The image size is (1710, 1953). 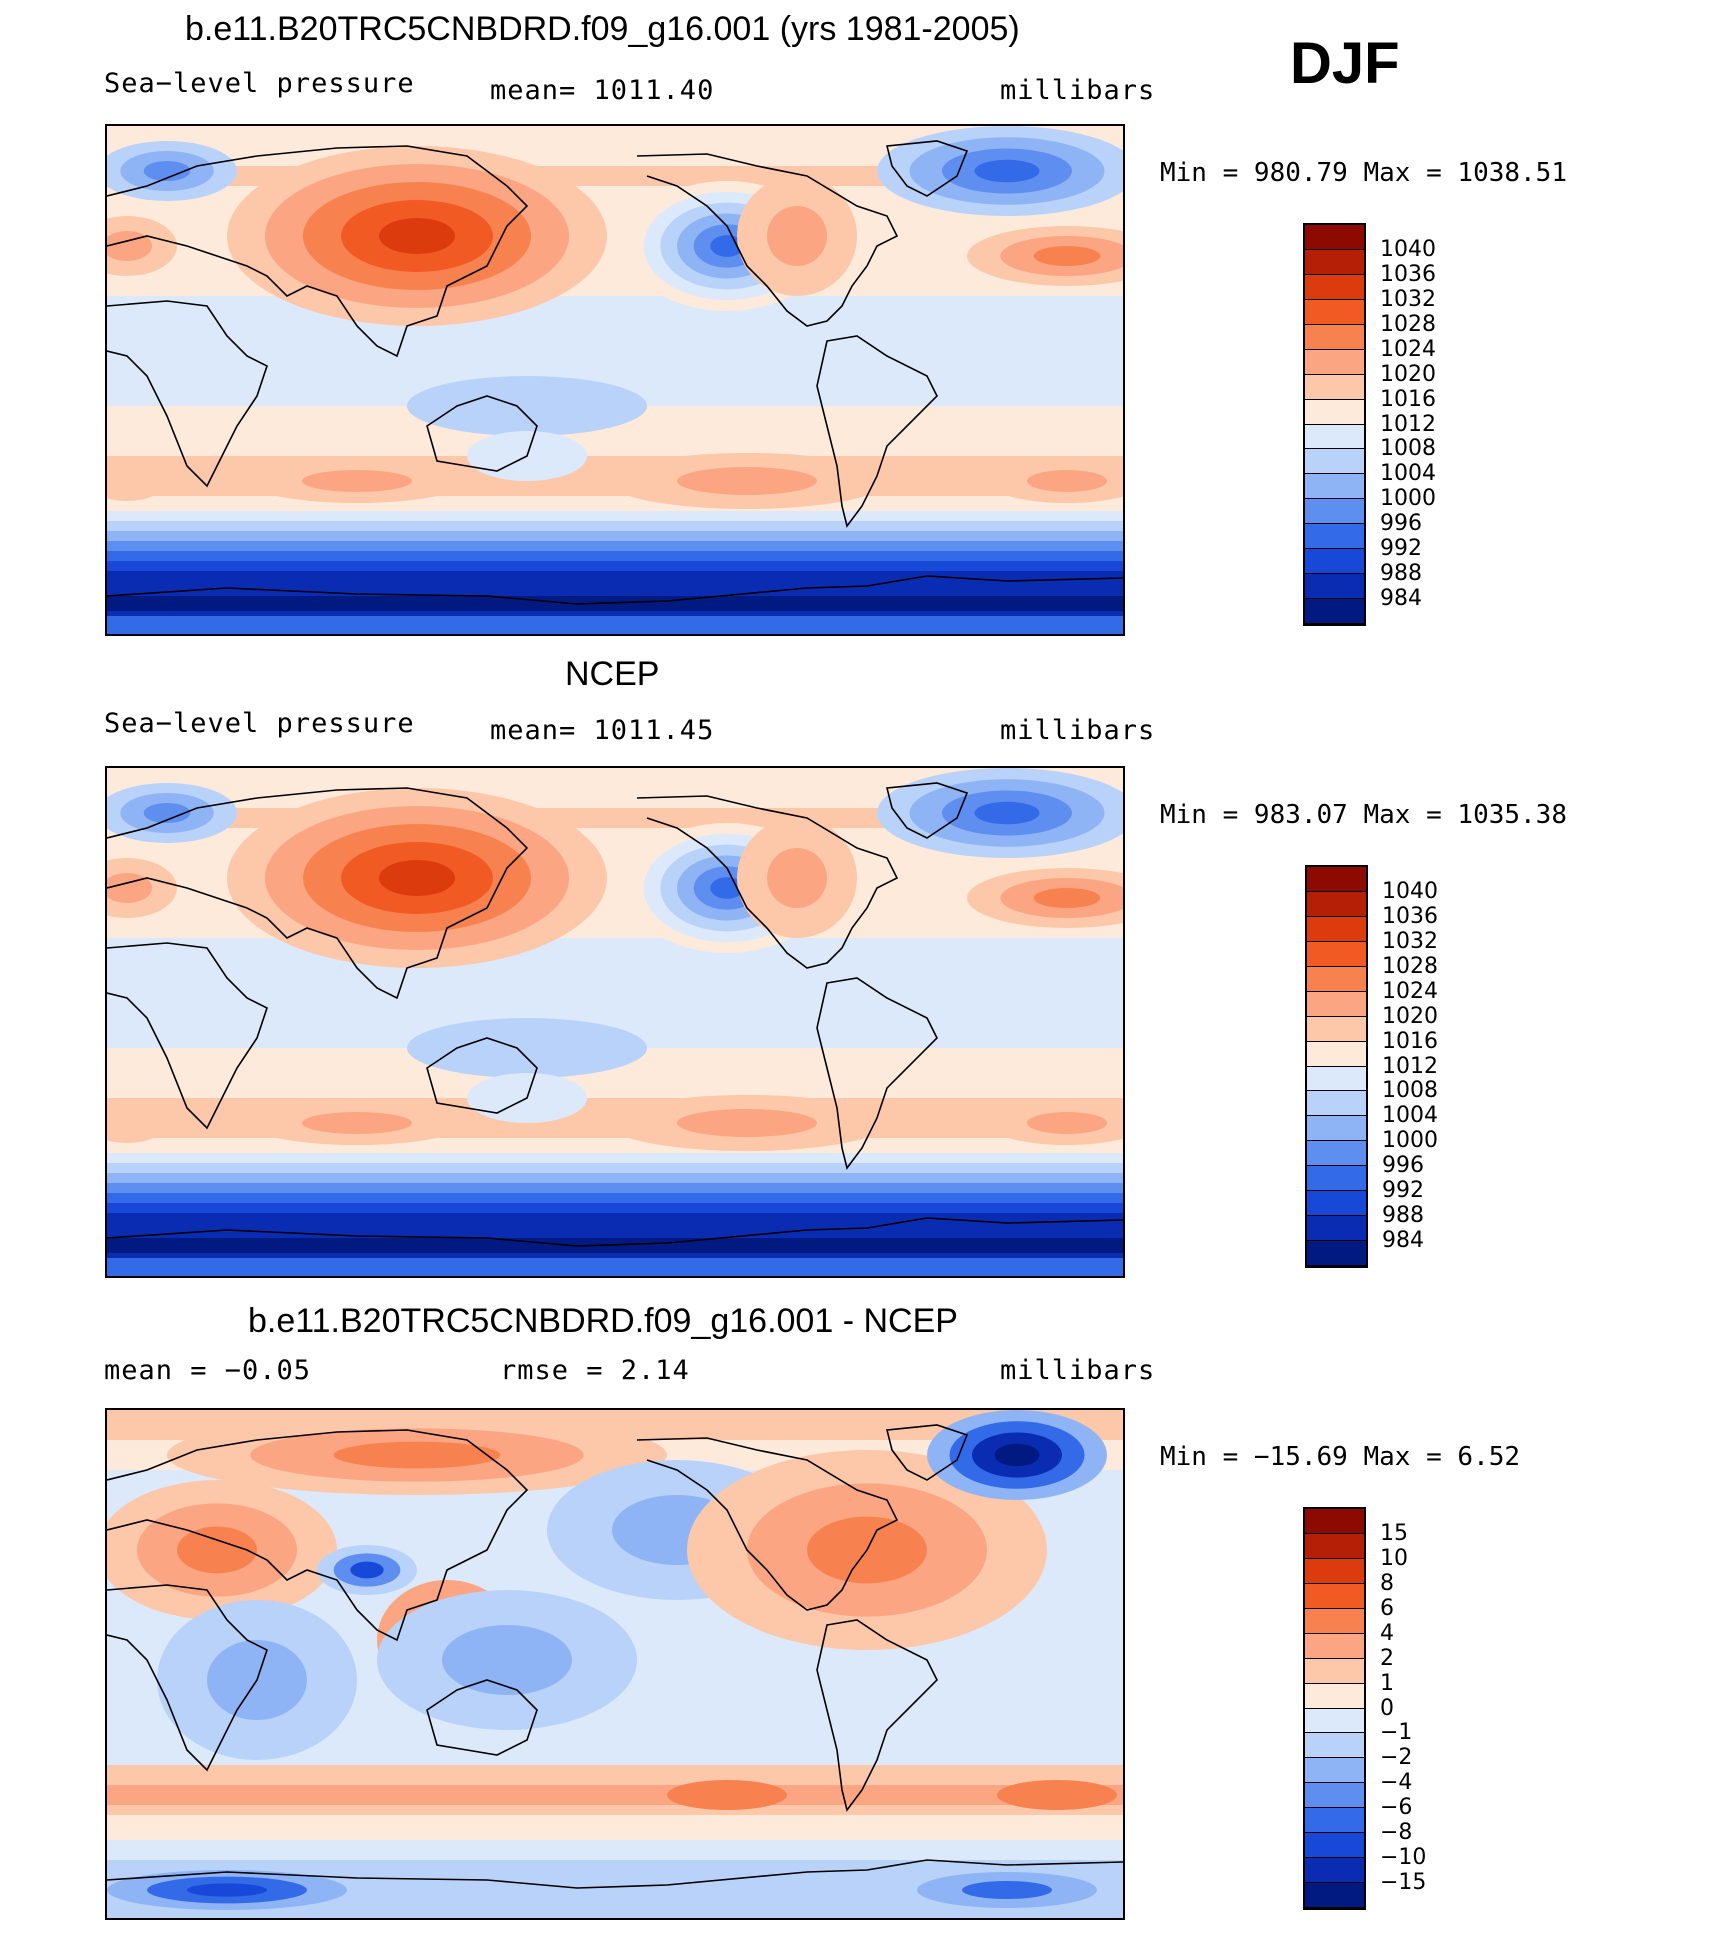 I want to click on colorbar-tick-label: −2, so click(x=1396, y=1758).